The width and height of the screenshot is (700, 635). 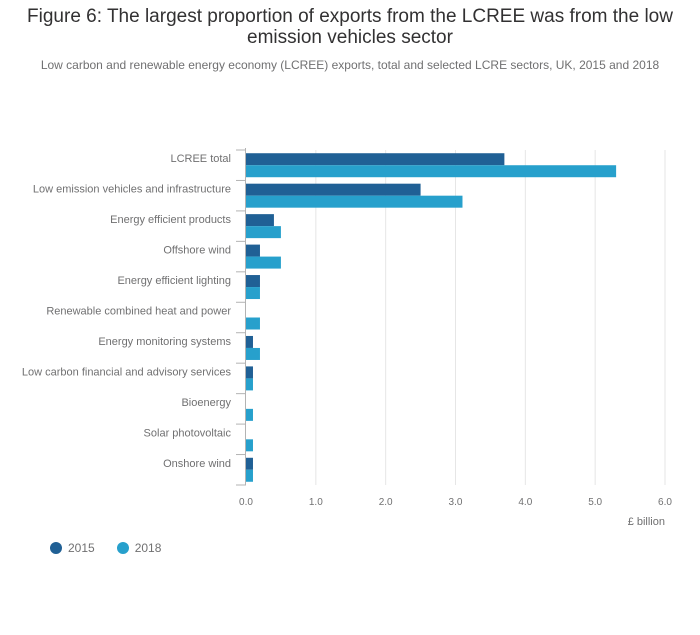 What do you see at coordinates (174, 281) in the screenshot?
I see `category-label: Energy efficient lighting` at bounding box center [174, 281].